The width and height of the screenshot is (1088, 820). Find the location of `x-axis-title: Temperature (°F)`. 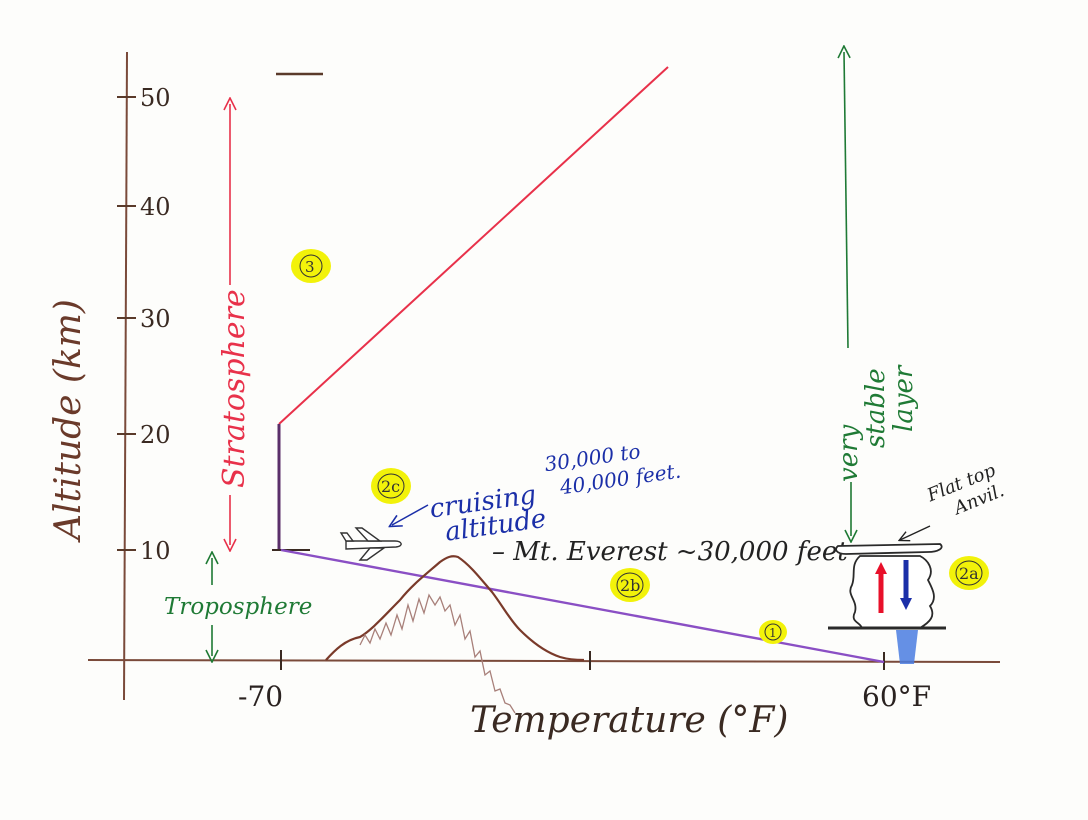

x-axis-title: Temperature (°F) is located at coordinates (629, 720).